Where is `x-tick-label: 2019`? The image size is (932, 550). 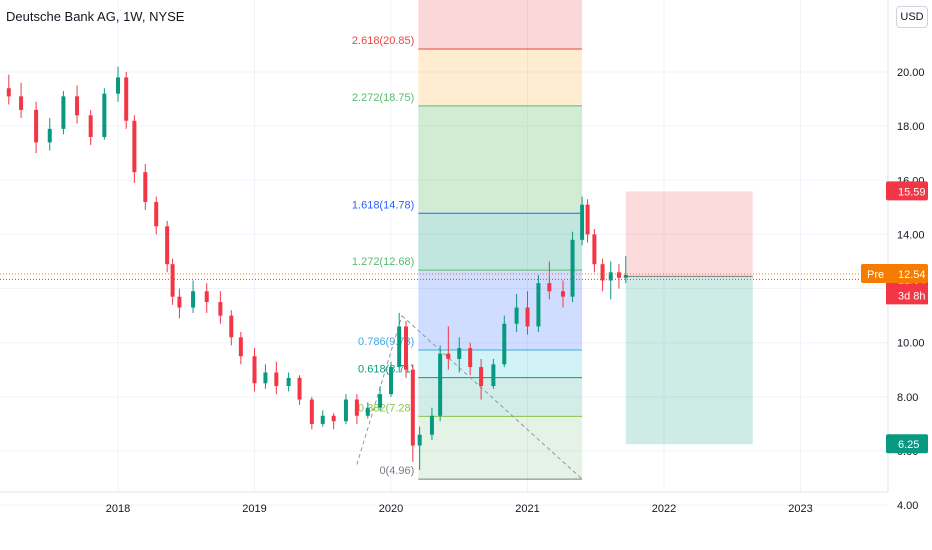
x-tick-label: 2019 is located at coordinates (254, 509).